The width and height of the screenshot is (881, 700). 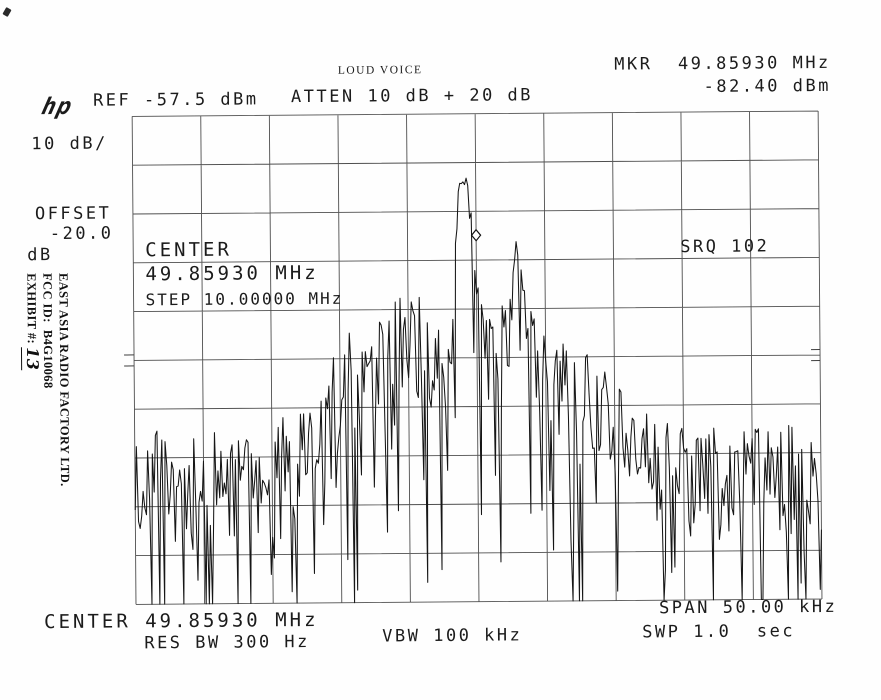 I want to click on reference-level-ticks, so click(x=472, y=358).